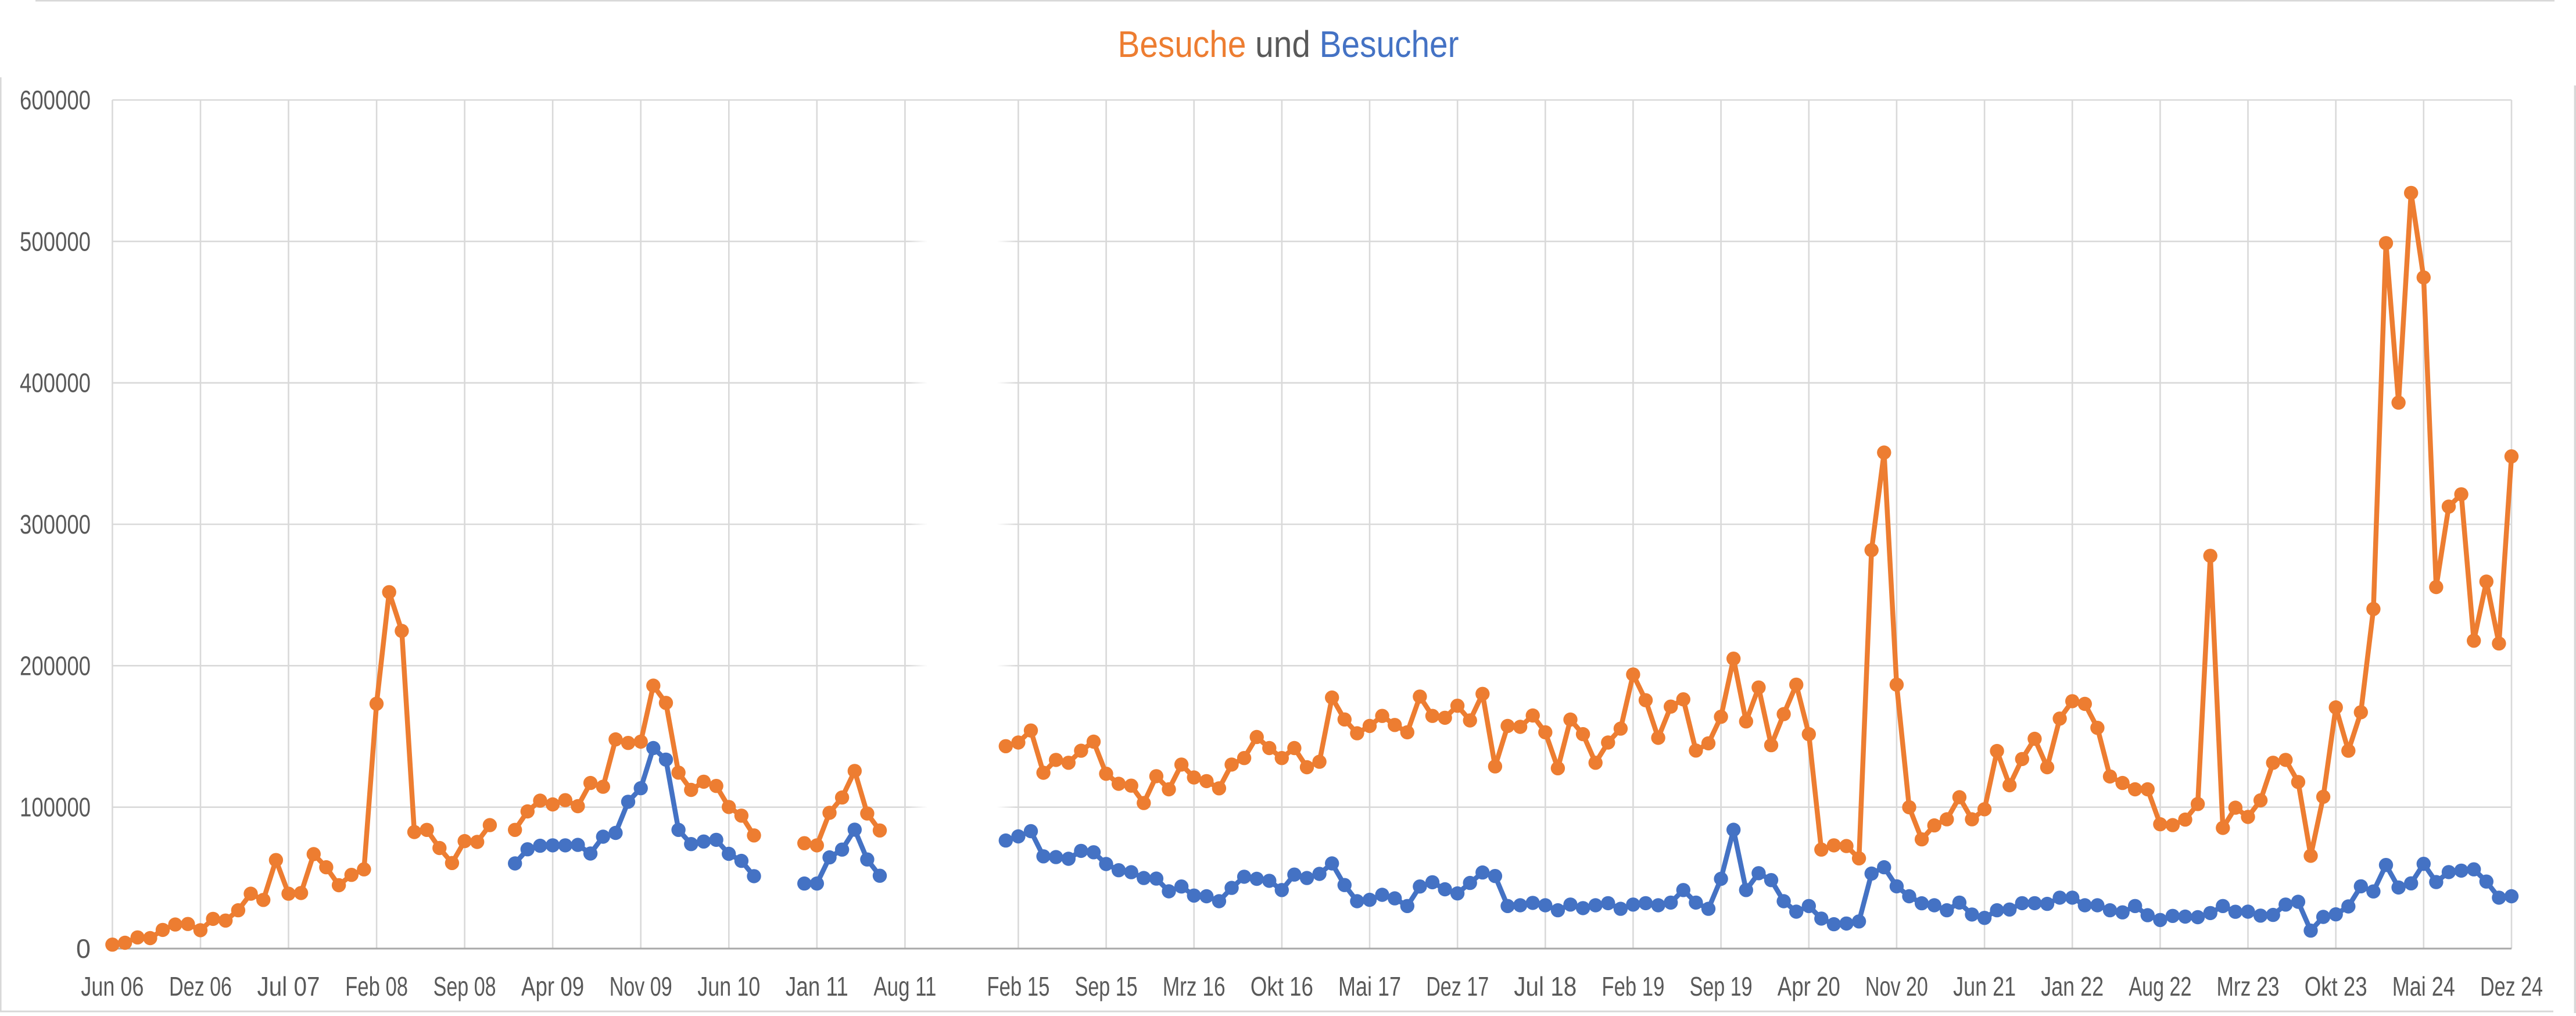 This screenshot has height=1016, width=2576. What do you see at coordinates (2248, 986) in the screenshot?
I see `svg-text: Mrz 23` at bounding box center [2248, 986].